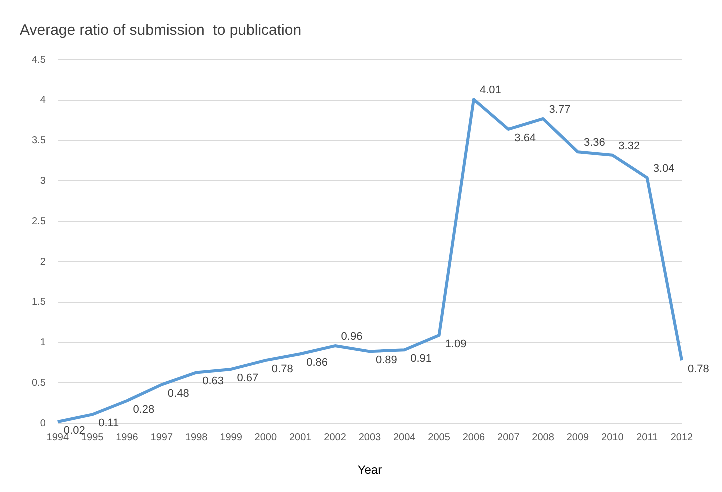  What do you see at coordinates (39, 60) in the screenshot?
I see `y-tick-label: 4.5` at bounding box center [39, 60].